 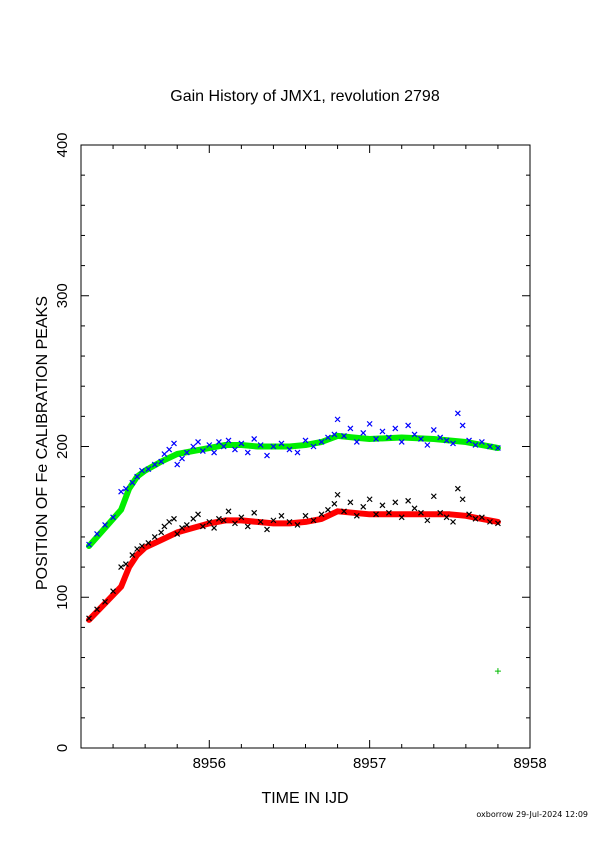 What do you see at coordinates (369, 763) in the screenshot?
I see `x-tick-label: 8957` at bounding box center [369, 763].